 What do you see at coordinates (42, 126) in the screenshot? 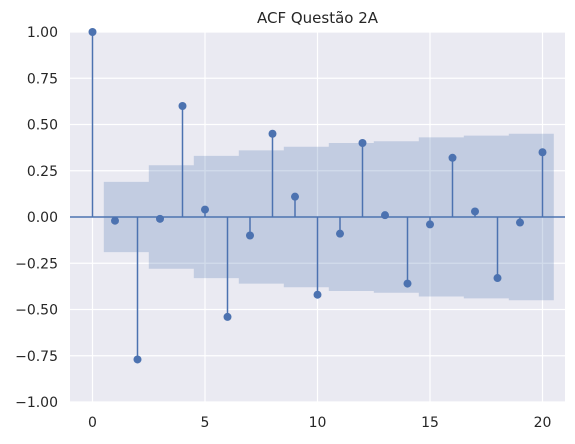
I see `y-tick-label: 0.50` at bounding box center [42, 126].